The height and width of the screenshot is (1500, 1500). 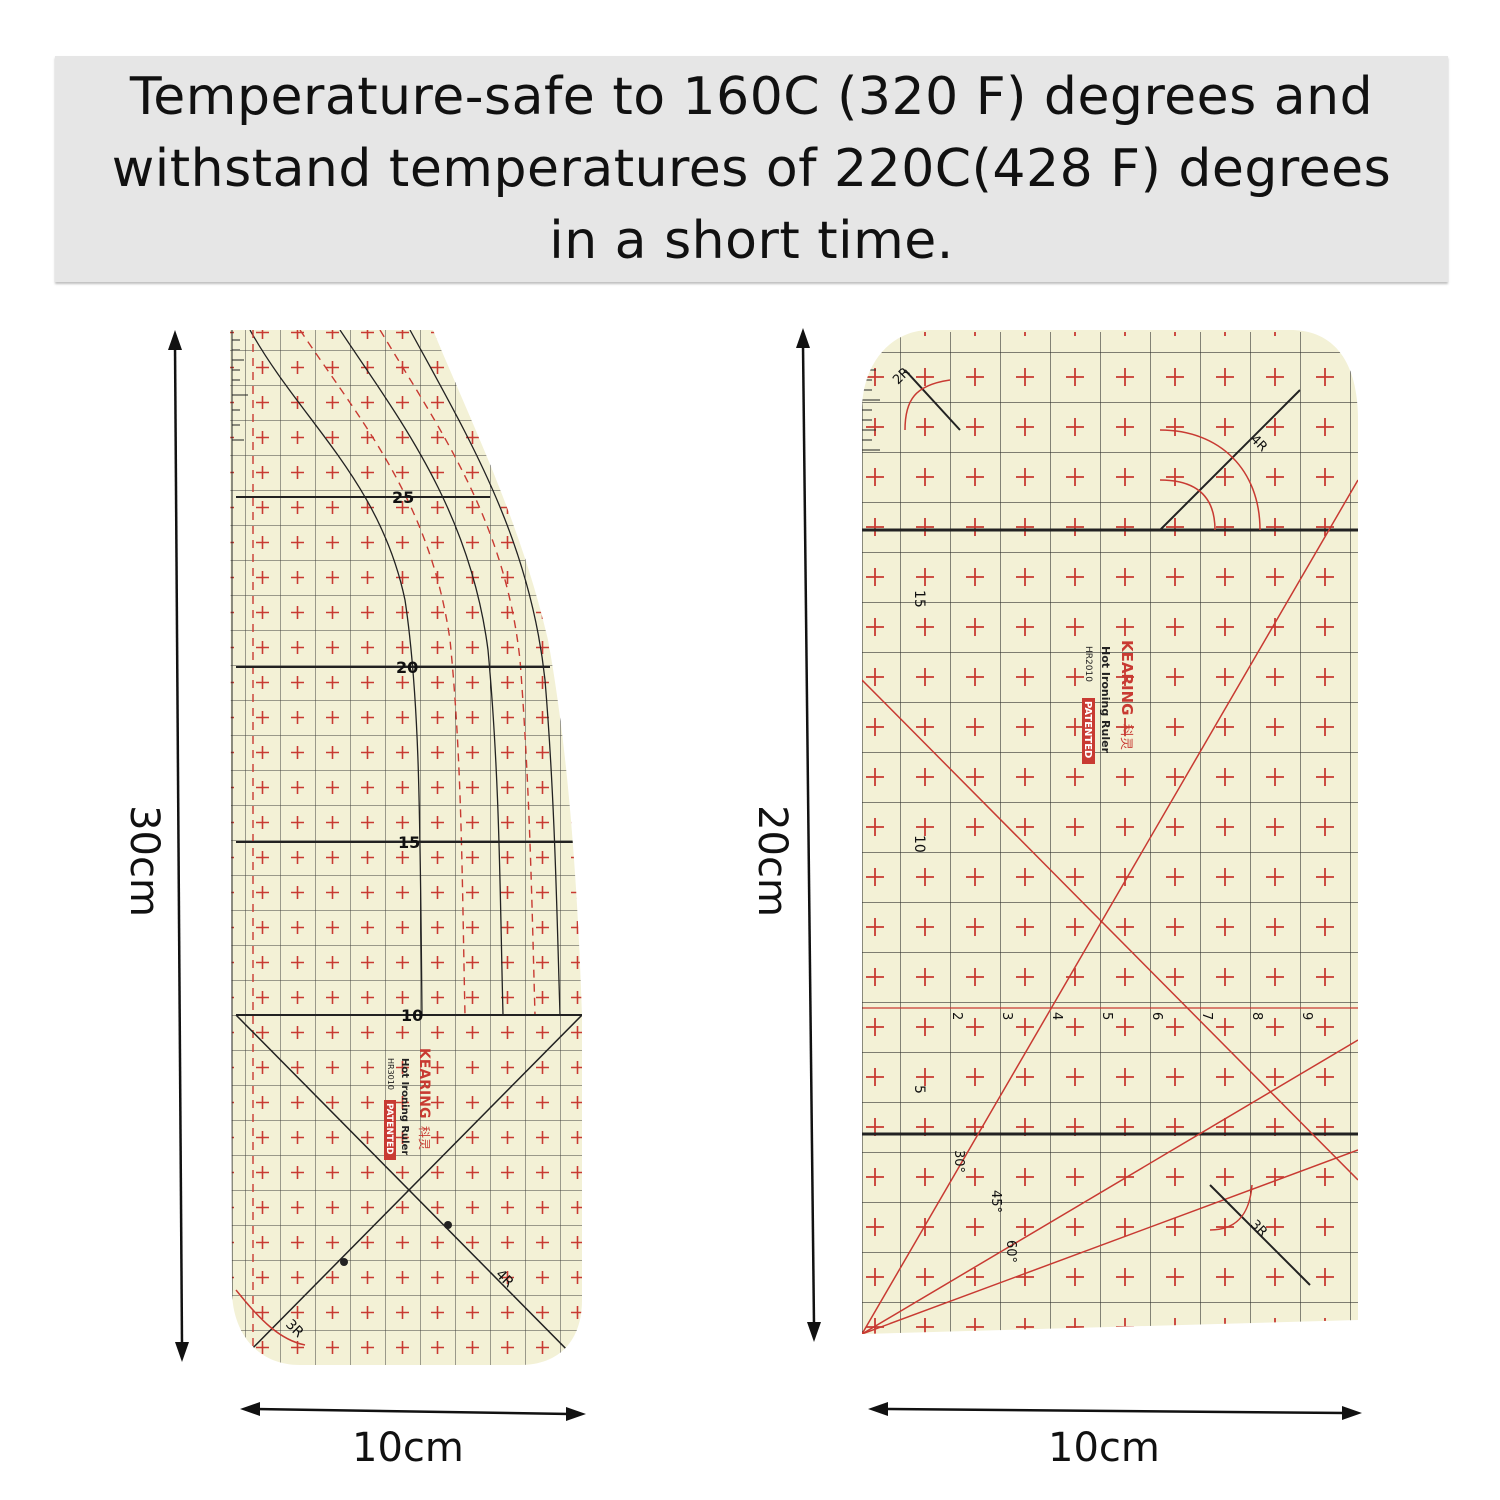 I want to click on right-brand-cn: 科灵, so click(x=1125, y=737).